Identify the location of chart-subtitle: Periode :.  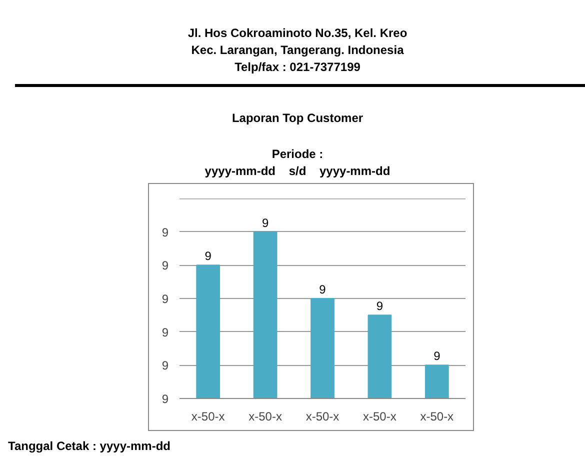
(297, 154).